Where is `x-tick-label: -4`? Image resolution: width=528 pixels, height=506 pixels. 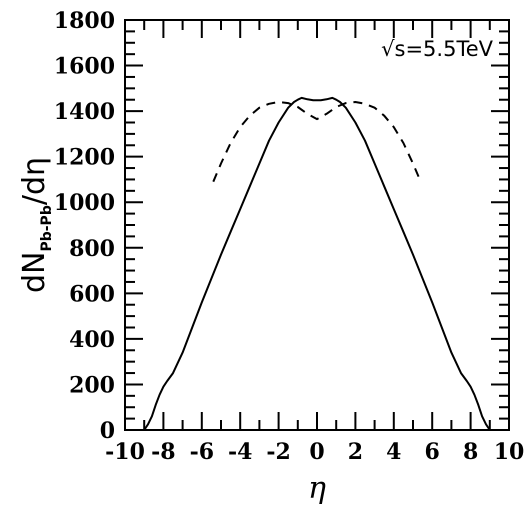 x-tick-label: -4 is located at coordinates (240, 452).